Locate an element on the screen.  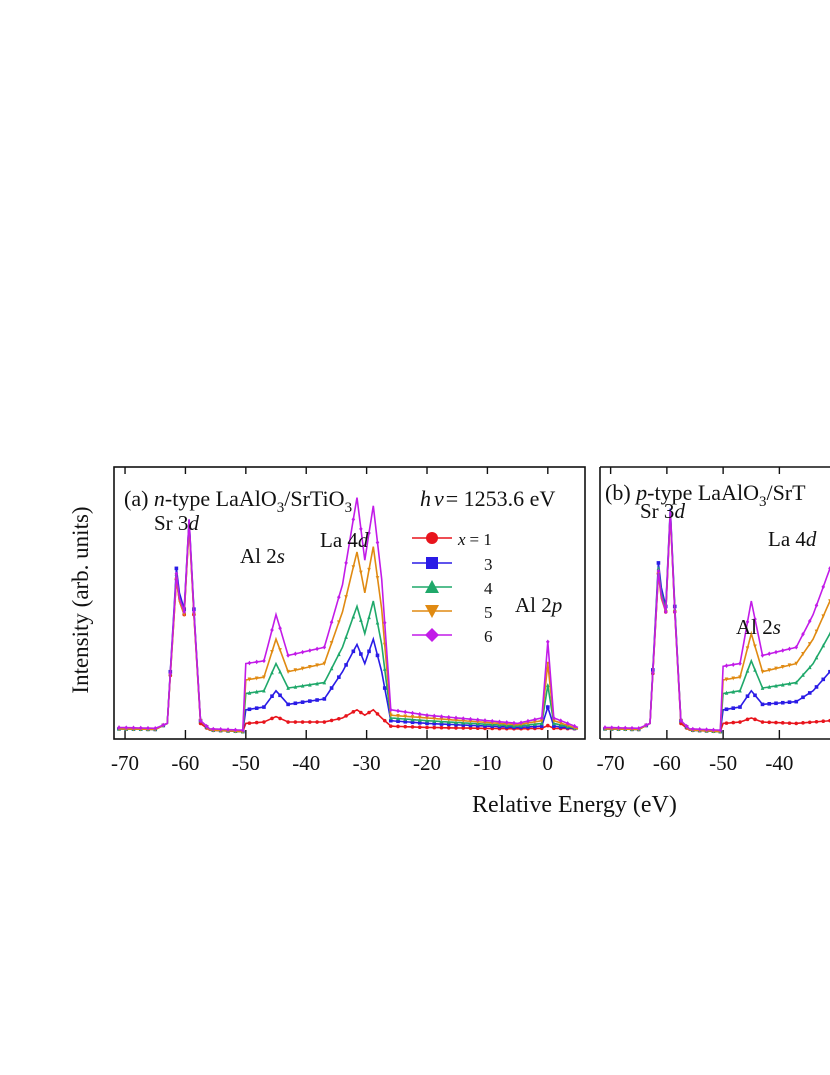
panel-b-peak-label-la4d: La 4d is located at coordinates (792, 539).